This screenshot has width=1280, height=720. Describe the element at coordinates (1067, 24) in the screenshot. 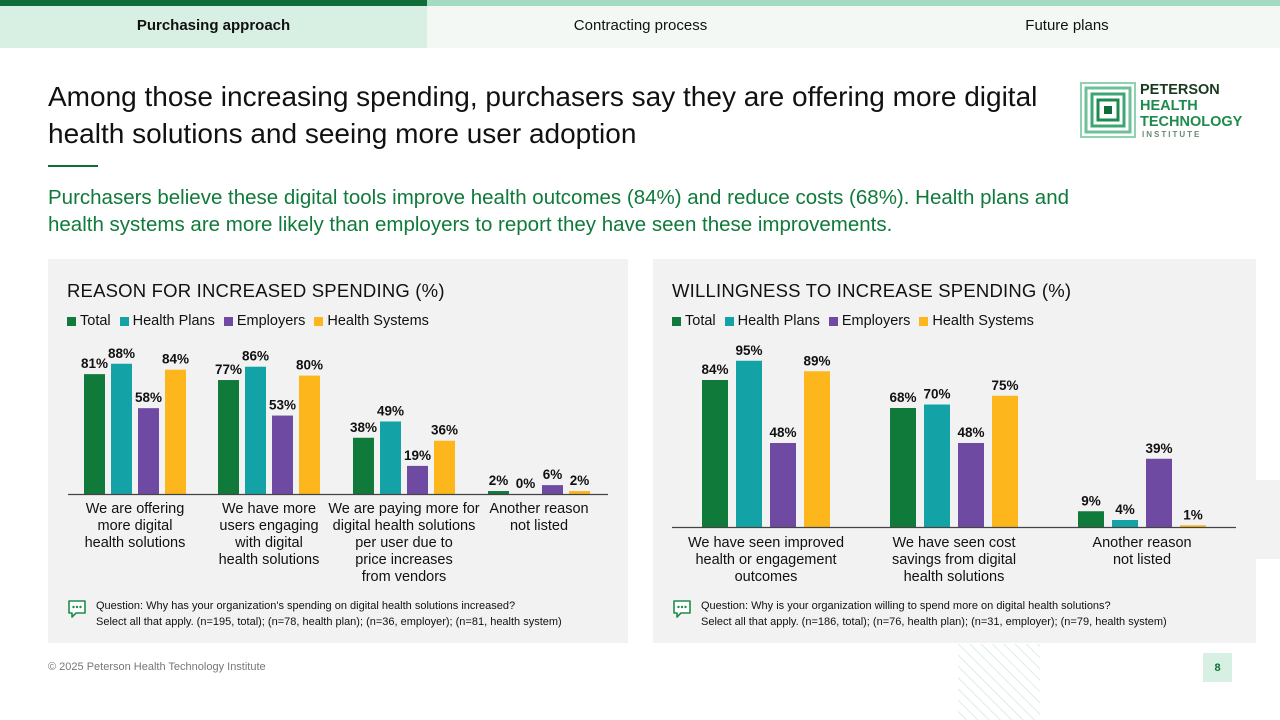

I see `tab-future-plans: Future plans` at that location.